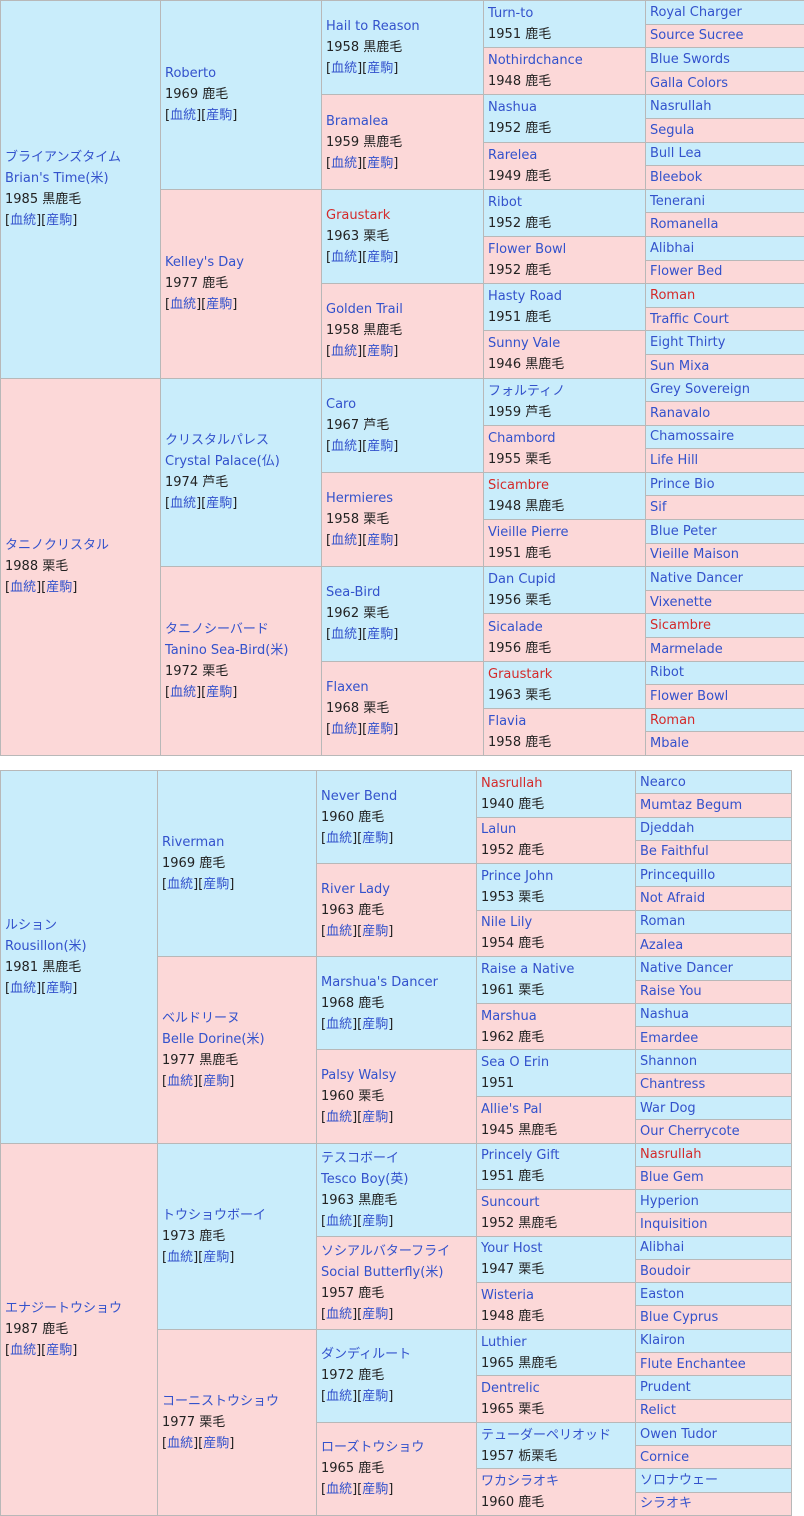 The height and width of the screenshot is (1516, 804). What do you see at coordinates (558, 876) in the screenshot?
I see `horse-name: Prince John` at bounding box center [558, 876].